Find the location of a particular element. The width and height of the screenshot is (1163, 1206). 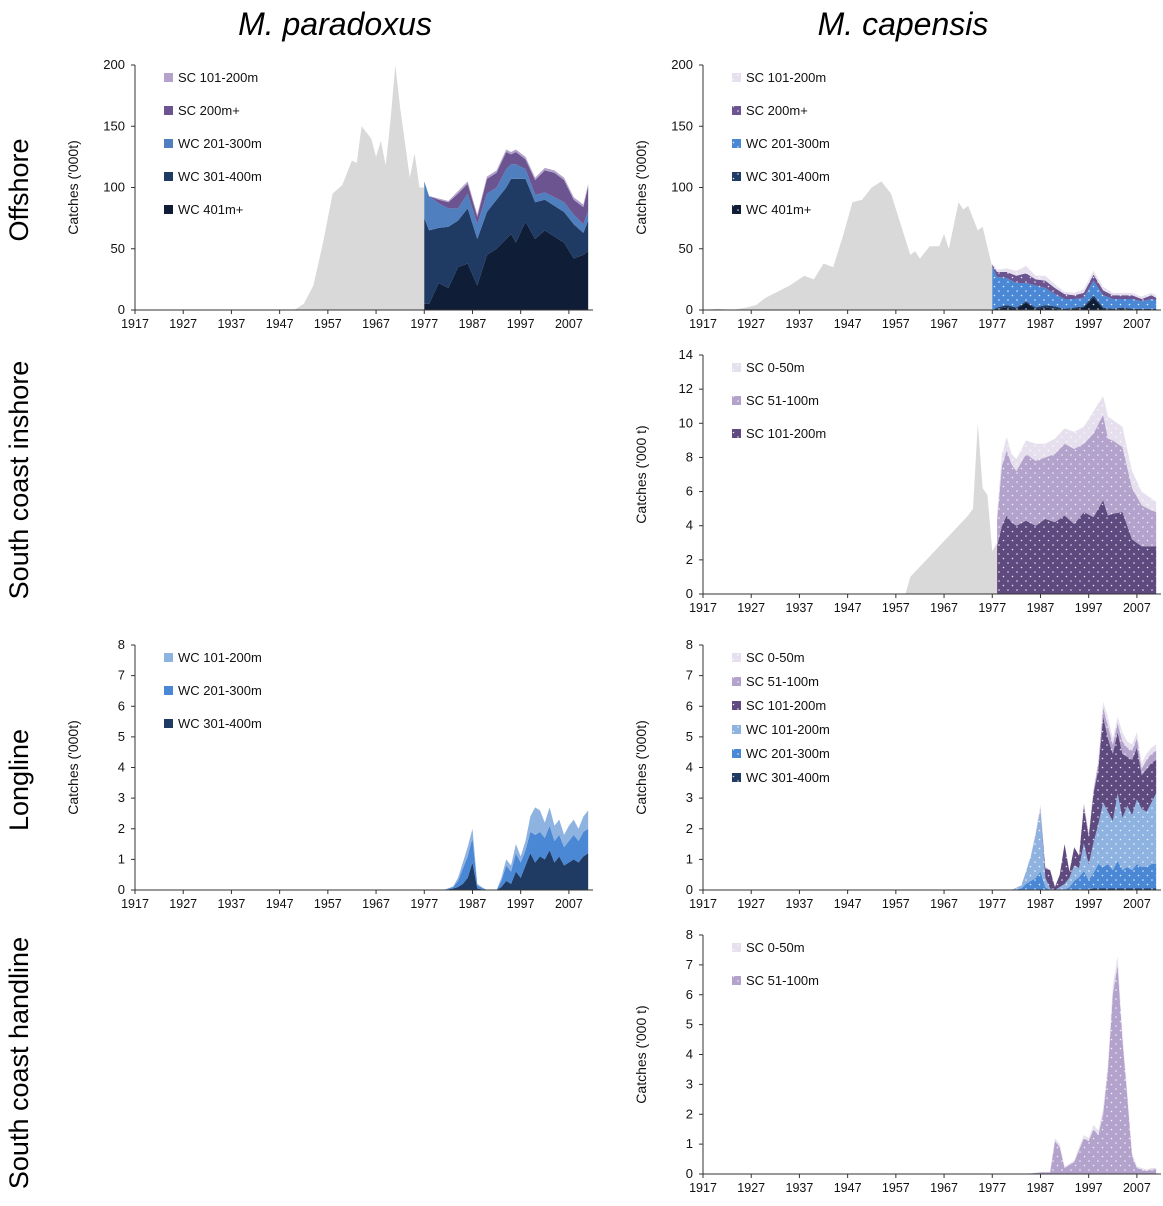

legend-label: WC 401m+ is located at coordinates (778, 209).